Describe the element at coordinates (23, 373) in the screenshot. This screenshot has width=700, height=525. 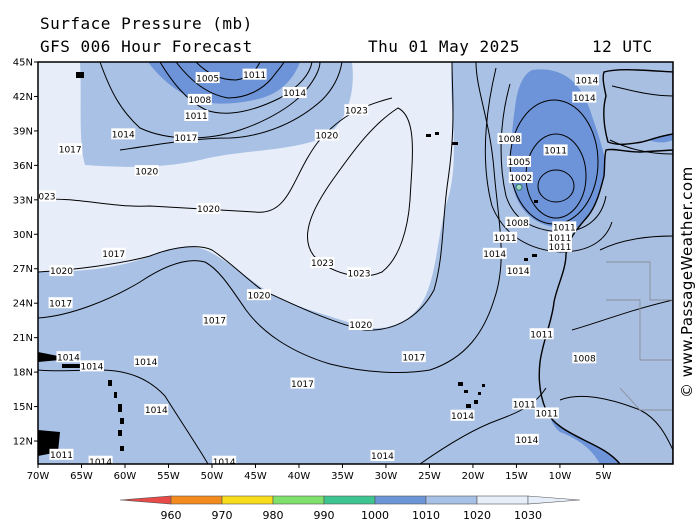
I see `lat-tick-label: 18N` at that location.